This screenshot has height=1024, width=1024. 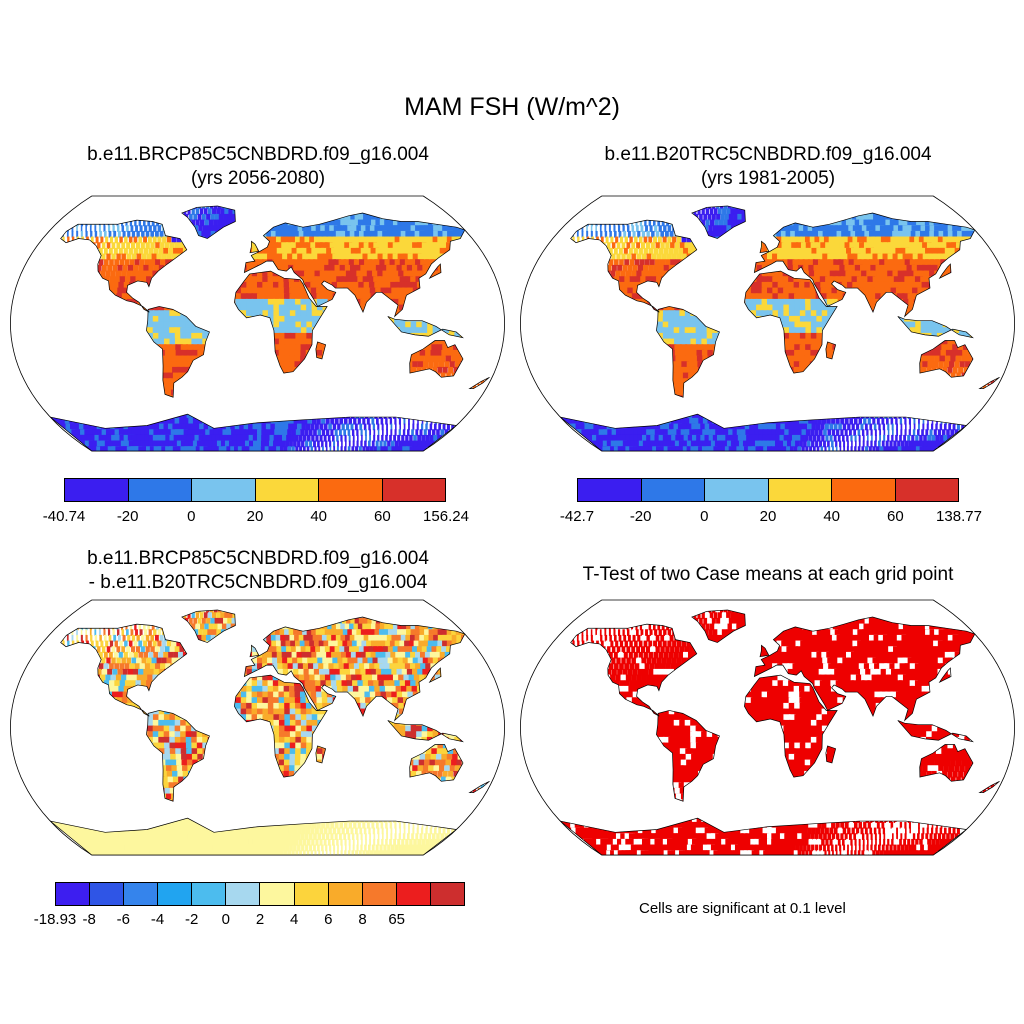 I want to click on colorbar-tick-label: -8, so click(x=89, y=919).